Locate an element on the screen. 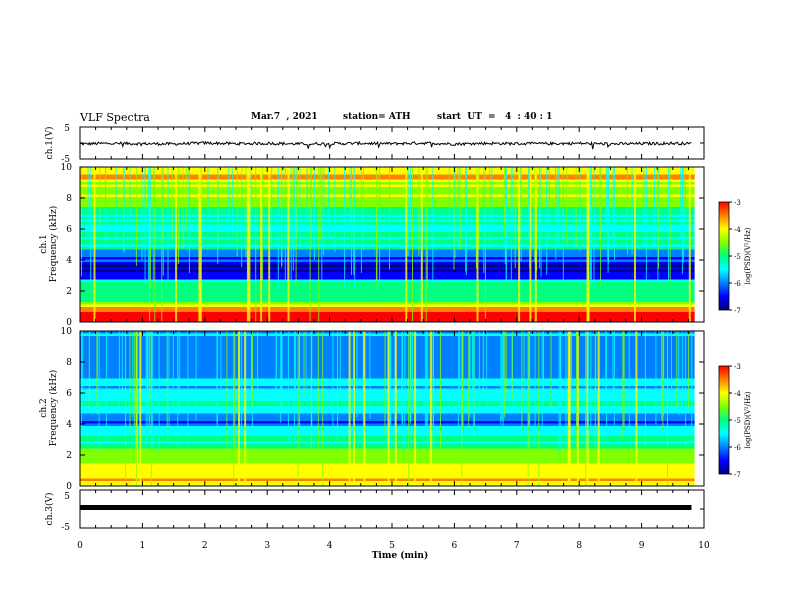 The height and width of the screenshot is (612, 792). time-tick-label: 5 is located at coordinates (392, 546).